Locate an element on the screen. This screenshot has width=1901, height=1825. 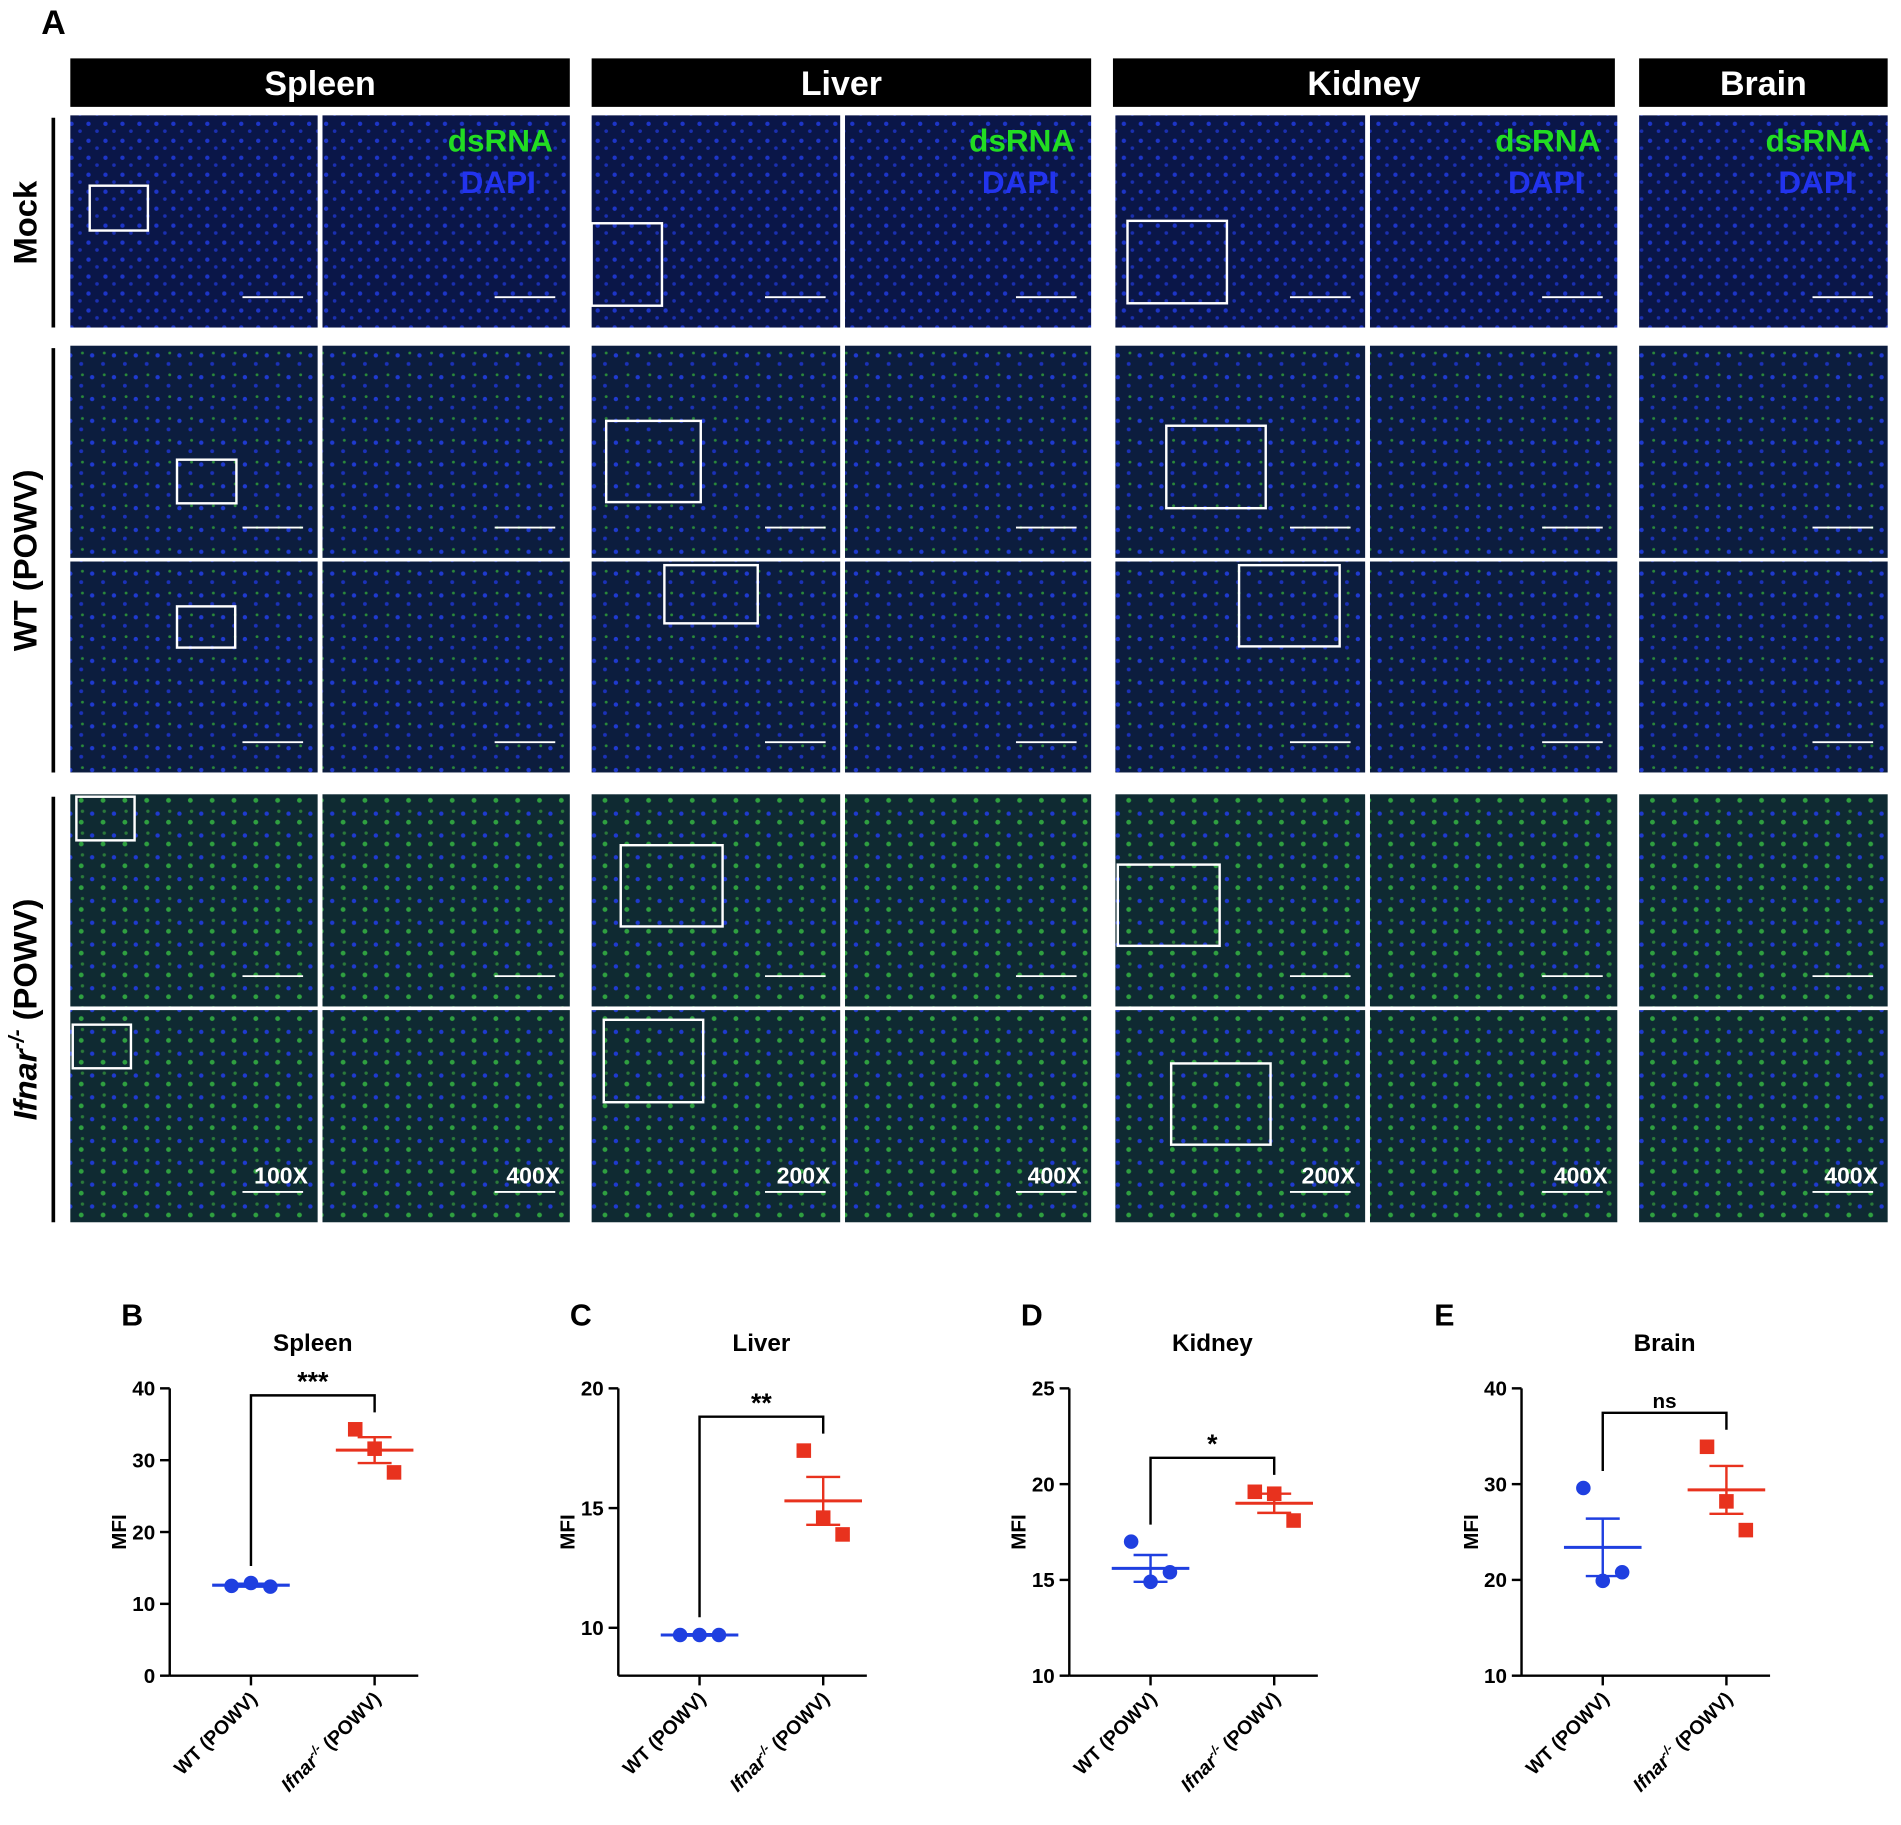
y-tick-label: 40 is located at coordinates (143, 1389).